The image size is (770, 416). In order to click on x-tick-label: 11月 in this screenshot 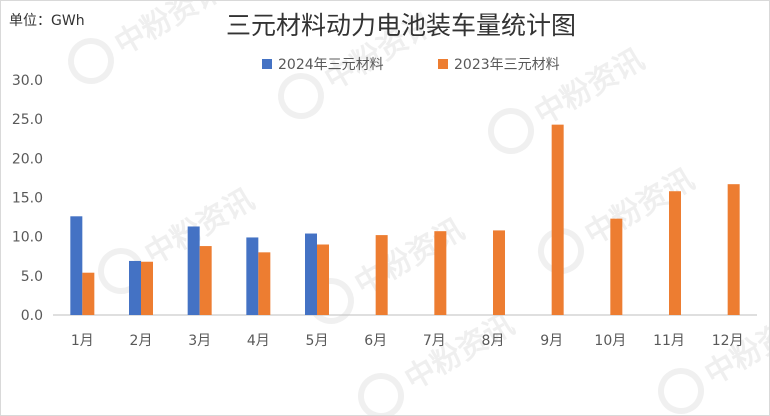, I will do `click(669, 341)`.